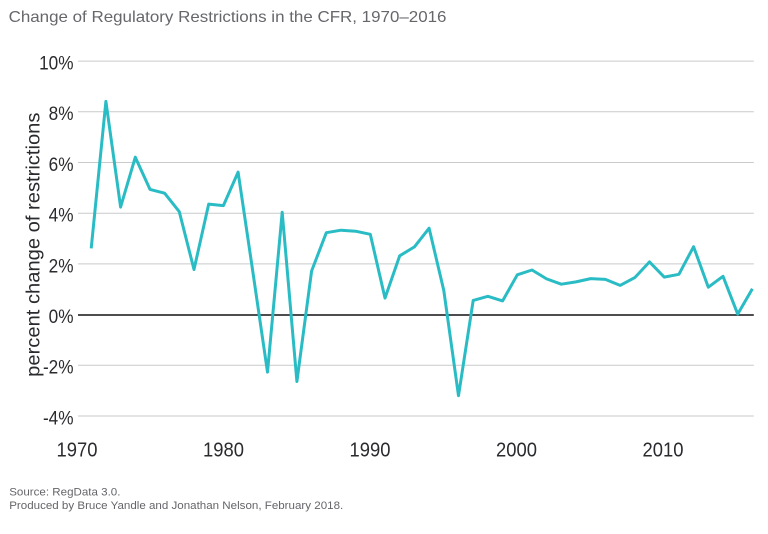 This screenshot has height=534, width=768. Describe the element at coordinates (61, 214) in the screenshot. I see `svg-text: 4%` at that location.